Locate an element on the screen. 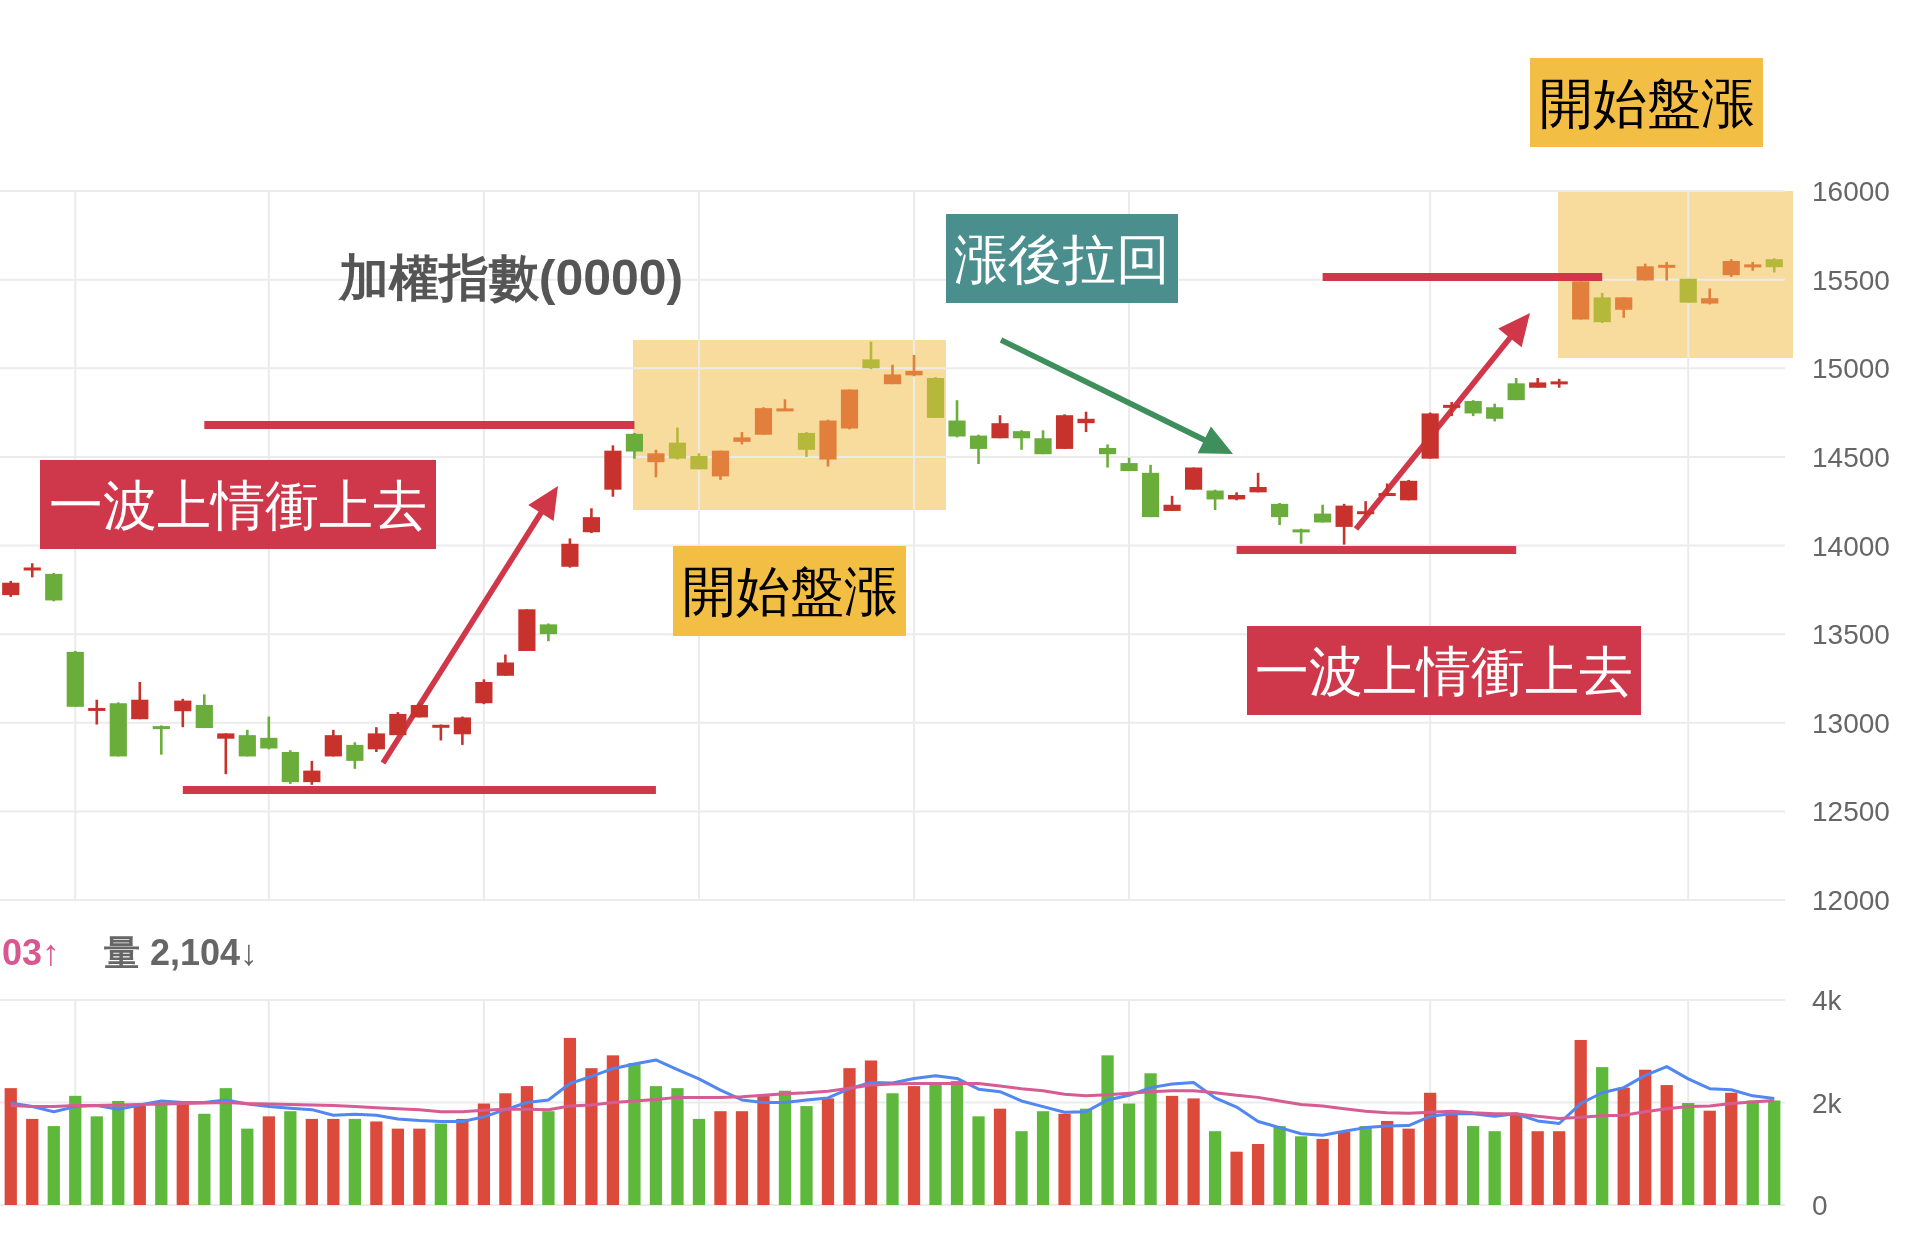  y-tick-label: 14000 is located at coordinates (1851, 546).